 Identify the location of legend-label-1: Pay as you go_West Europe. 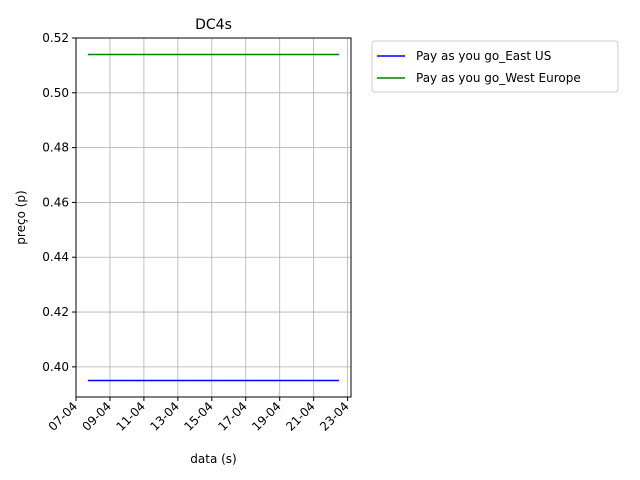
(498, 78).